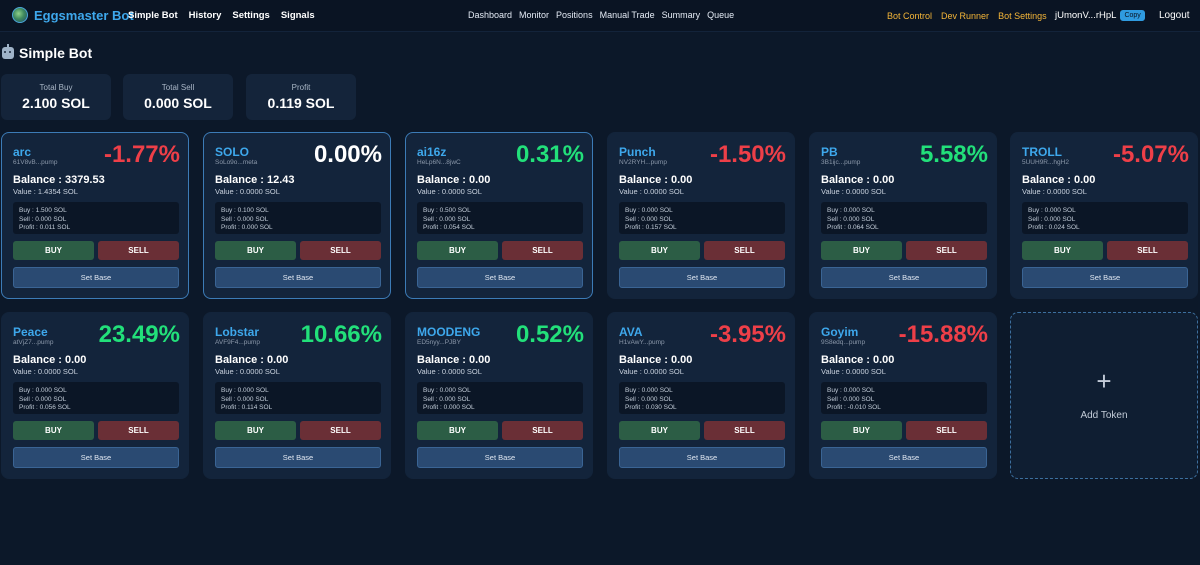  I want to click on token-address: 5UUH9R...hgH2, so click(1045, 162).